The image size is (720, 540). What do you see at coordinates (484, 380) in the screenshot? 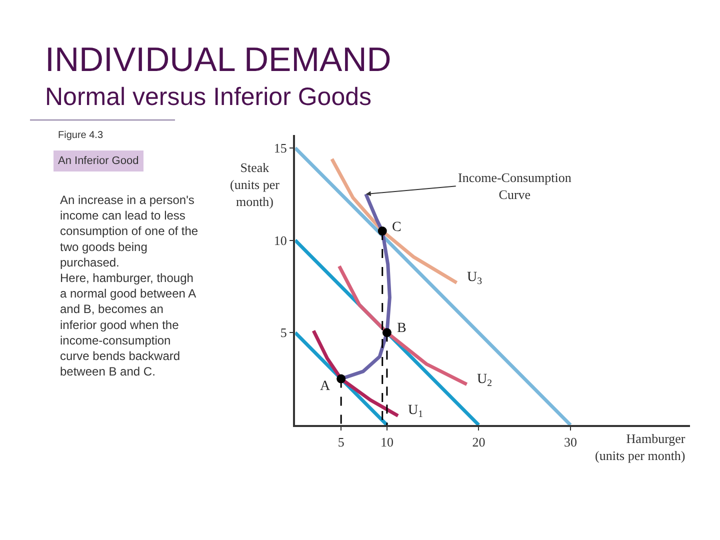
I see `annotation: U$_{2}$` at bounding box center [484, 380].